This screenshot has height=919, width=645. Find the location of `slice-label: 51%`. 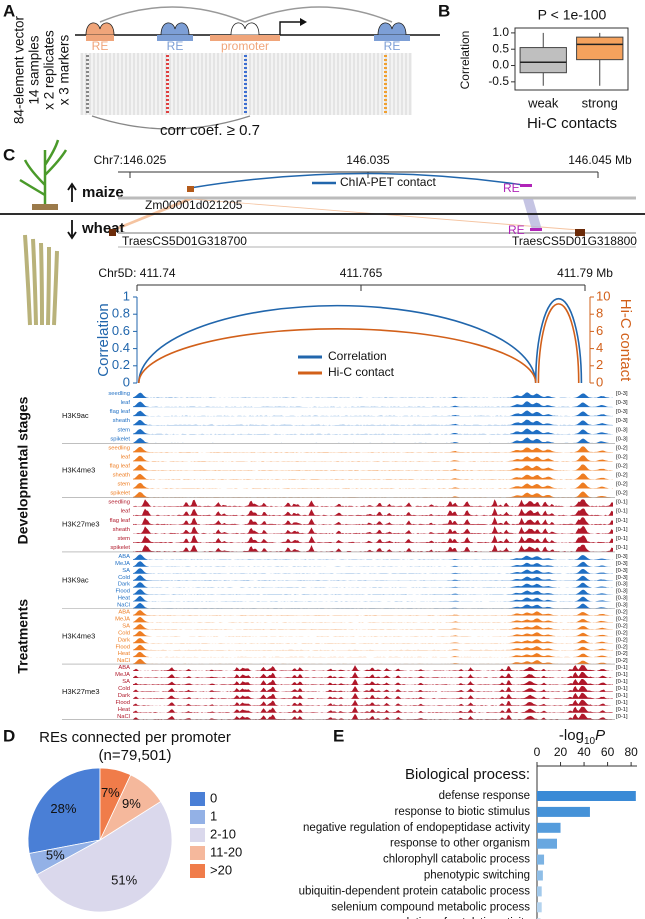

slice-label: 51% is located at coordinates (124, 879).